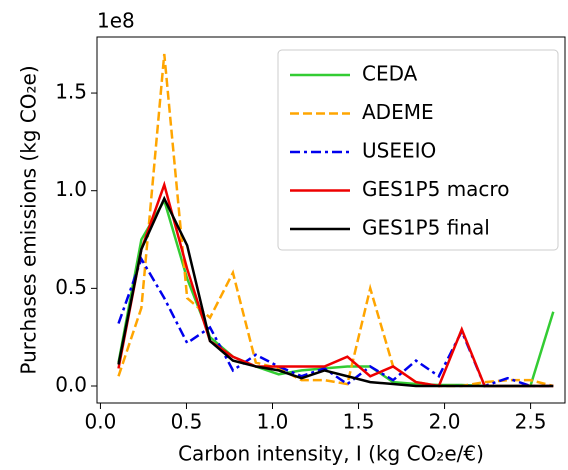 The width and height of the screenshot is (568, 470). What do you see at coordinates (101, 422) in the screenshot?
I see `x-tick-label: 0.0` at bounding box center [101, 422].